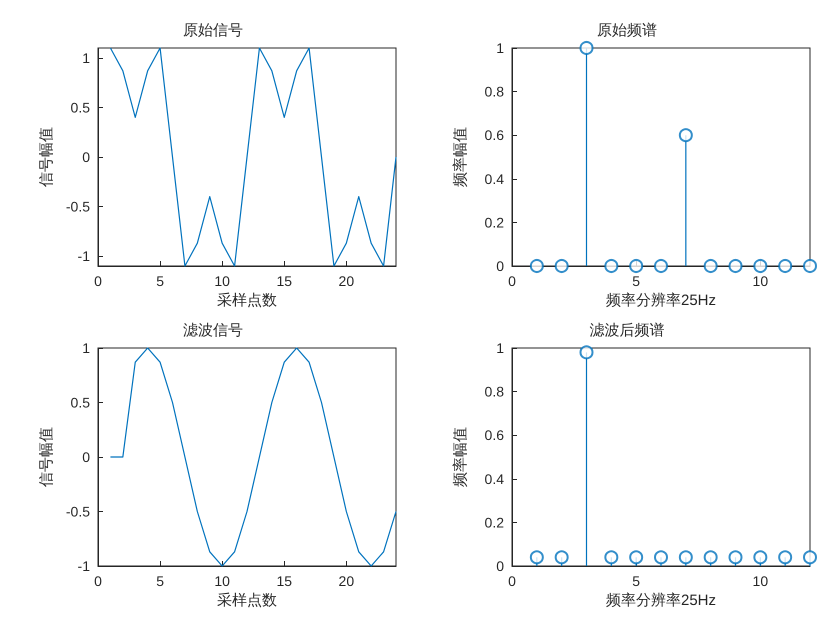  I want to click on chart-title: 滤波信号, so click(213, 330).